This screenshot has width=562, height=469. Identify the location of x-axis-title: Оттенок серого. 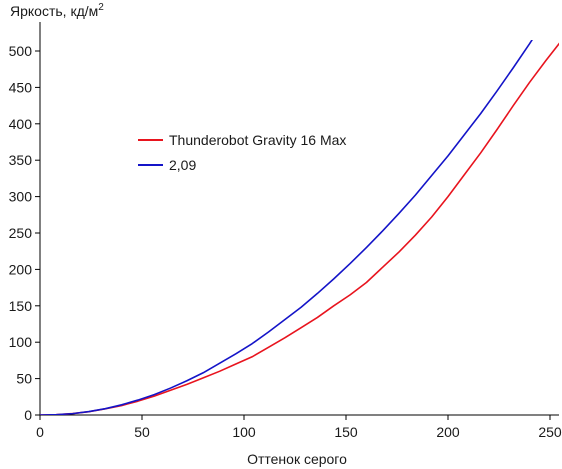
(297, 459).